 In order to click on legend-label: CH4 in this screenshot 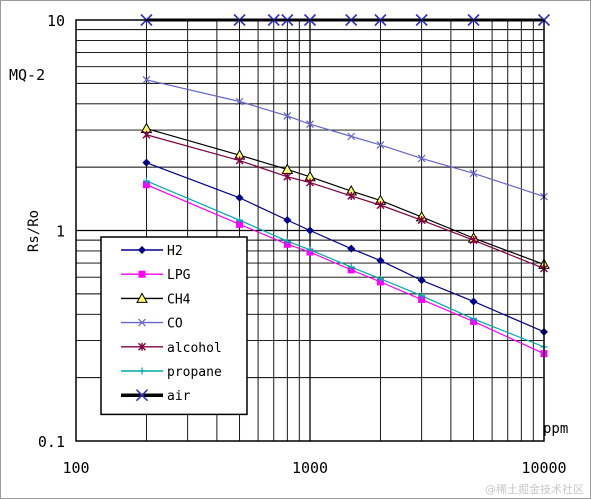, I will do `click(179, 299)`.